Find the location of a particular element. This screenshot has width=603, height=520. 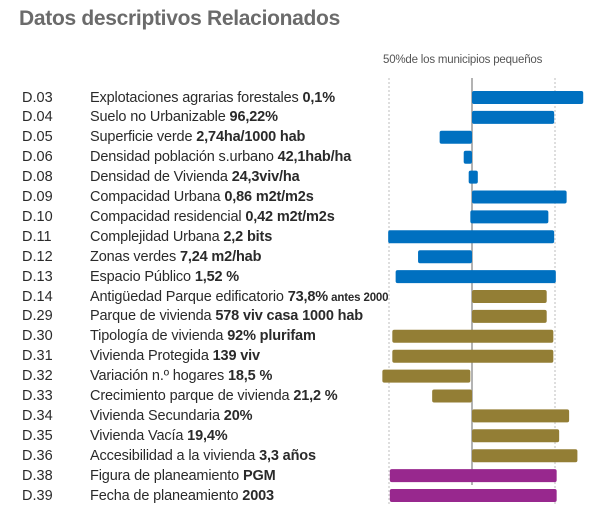

indicator-value: 92% plurifam is located at coordinates (271, 336).